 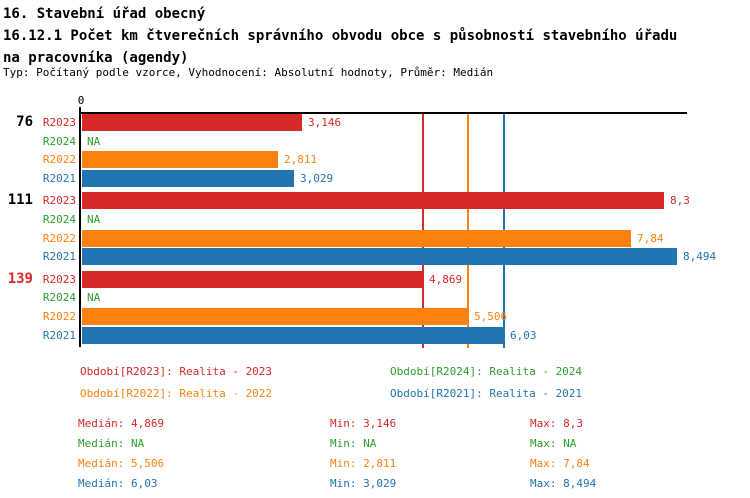 What do you see at coordinates (20, 200) in the screenshot?
I see `group-label-111: 111` at bounding box center [20, 200].